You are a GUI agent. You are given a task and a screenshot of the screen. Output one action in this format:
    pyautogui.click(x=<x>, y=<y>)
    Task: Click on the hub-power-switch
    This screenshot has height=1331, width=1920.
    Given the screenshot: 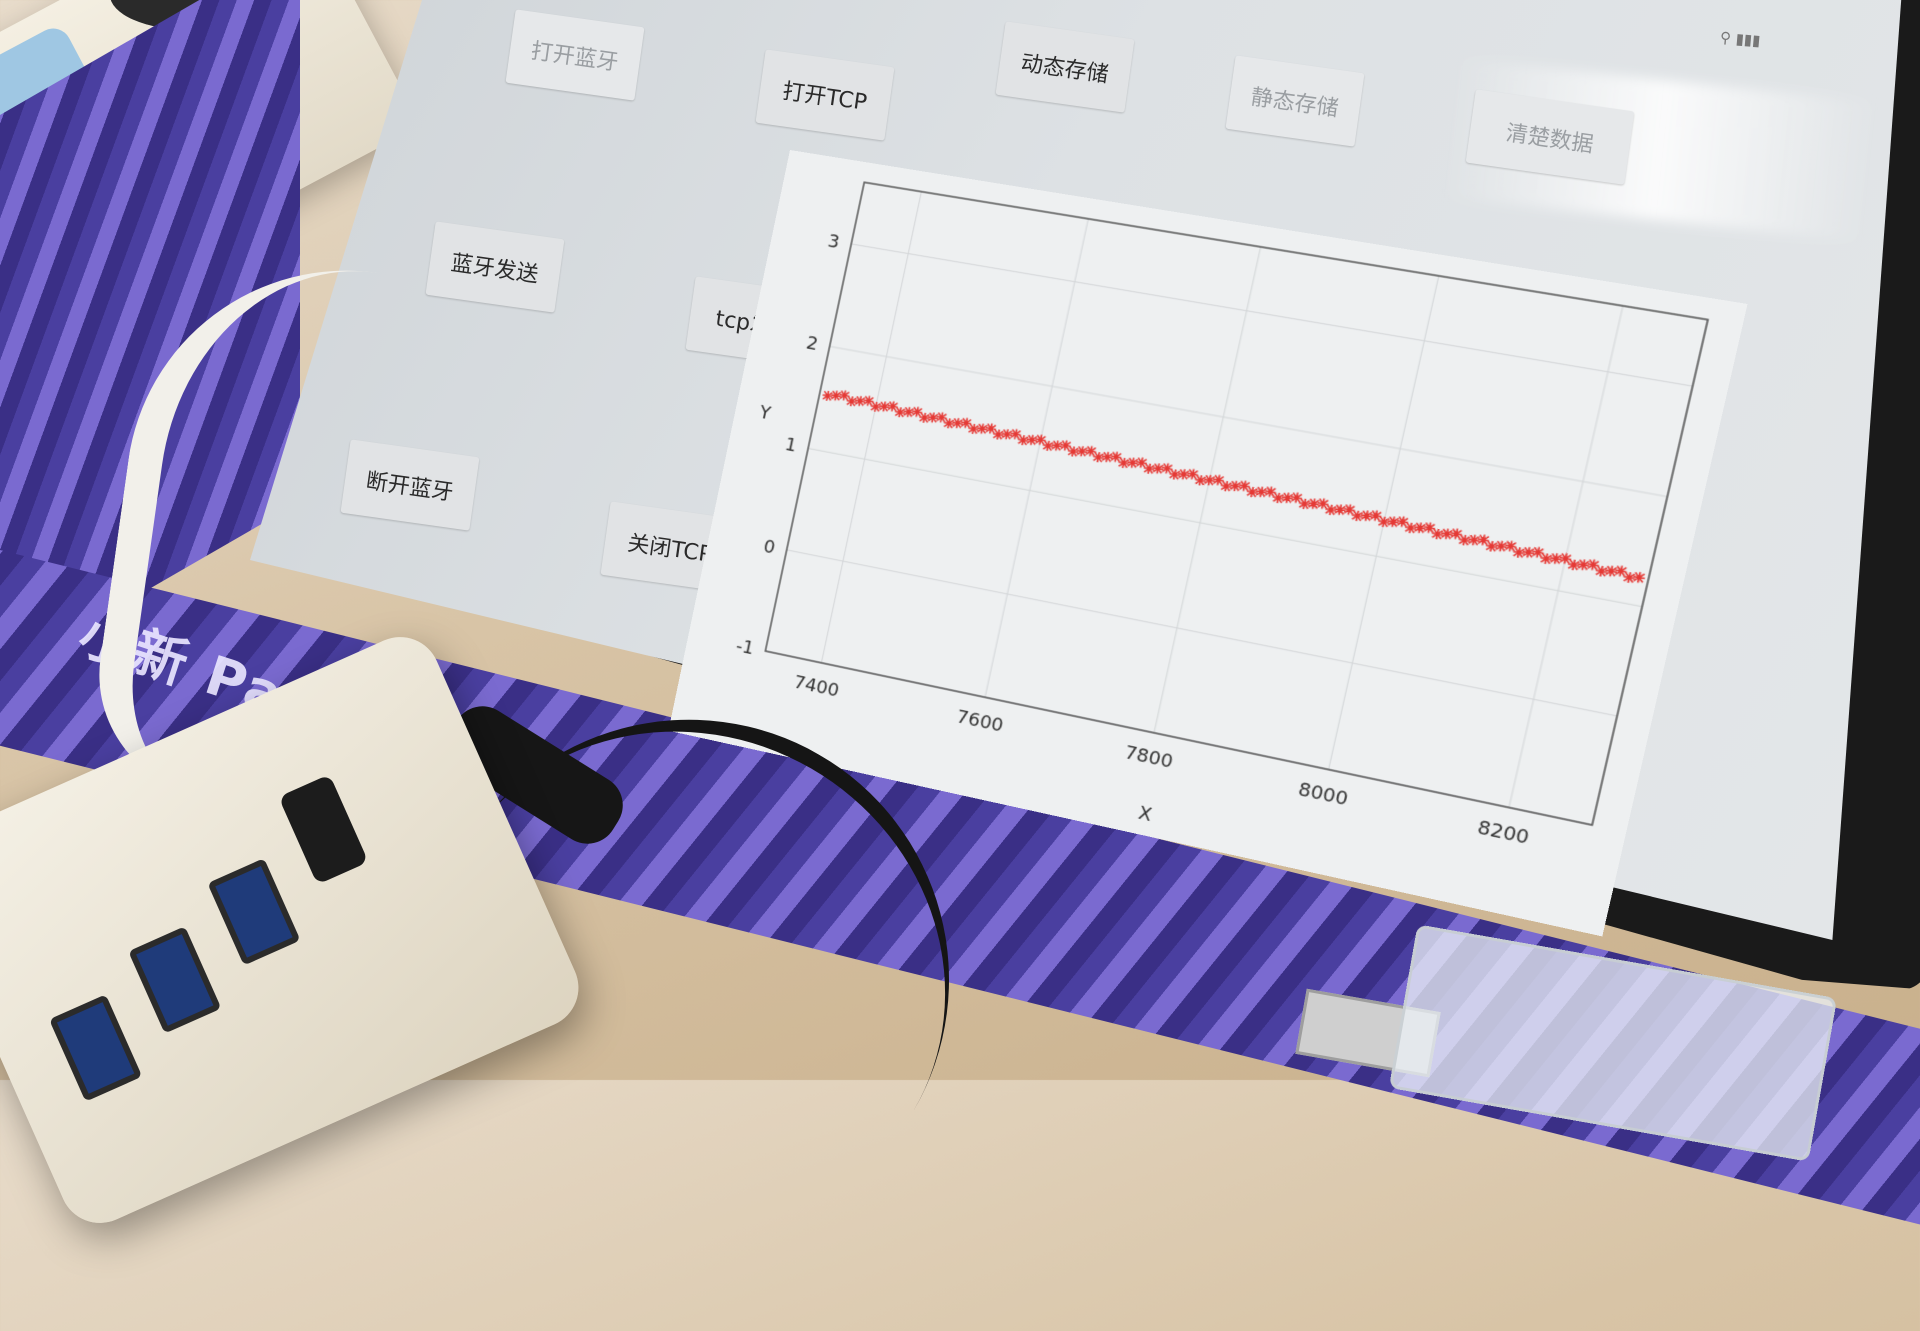 What is the action you would take?
    pyautogui.click(x=323, y=829)
    